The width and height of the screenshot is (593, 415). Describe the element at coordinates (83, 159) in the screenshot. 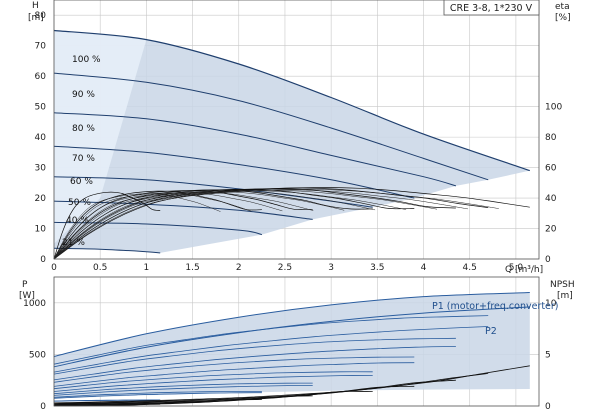

I see `speed-label: 70 %` at that location.